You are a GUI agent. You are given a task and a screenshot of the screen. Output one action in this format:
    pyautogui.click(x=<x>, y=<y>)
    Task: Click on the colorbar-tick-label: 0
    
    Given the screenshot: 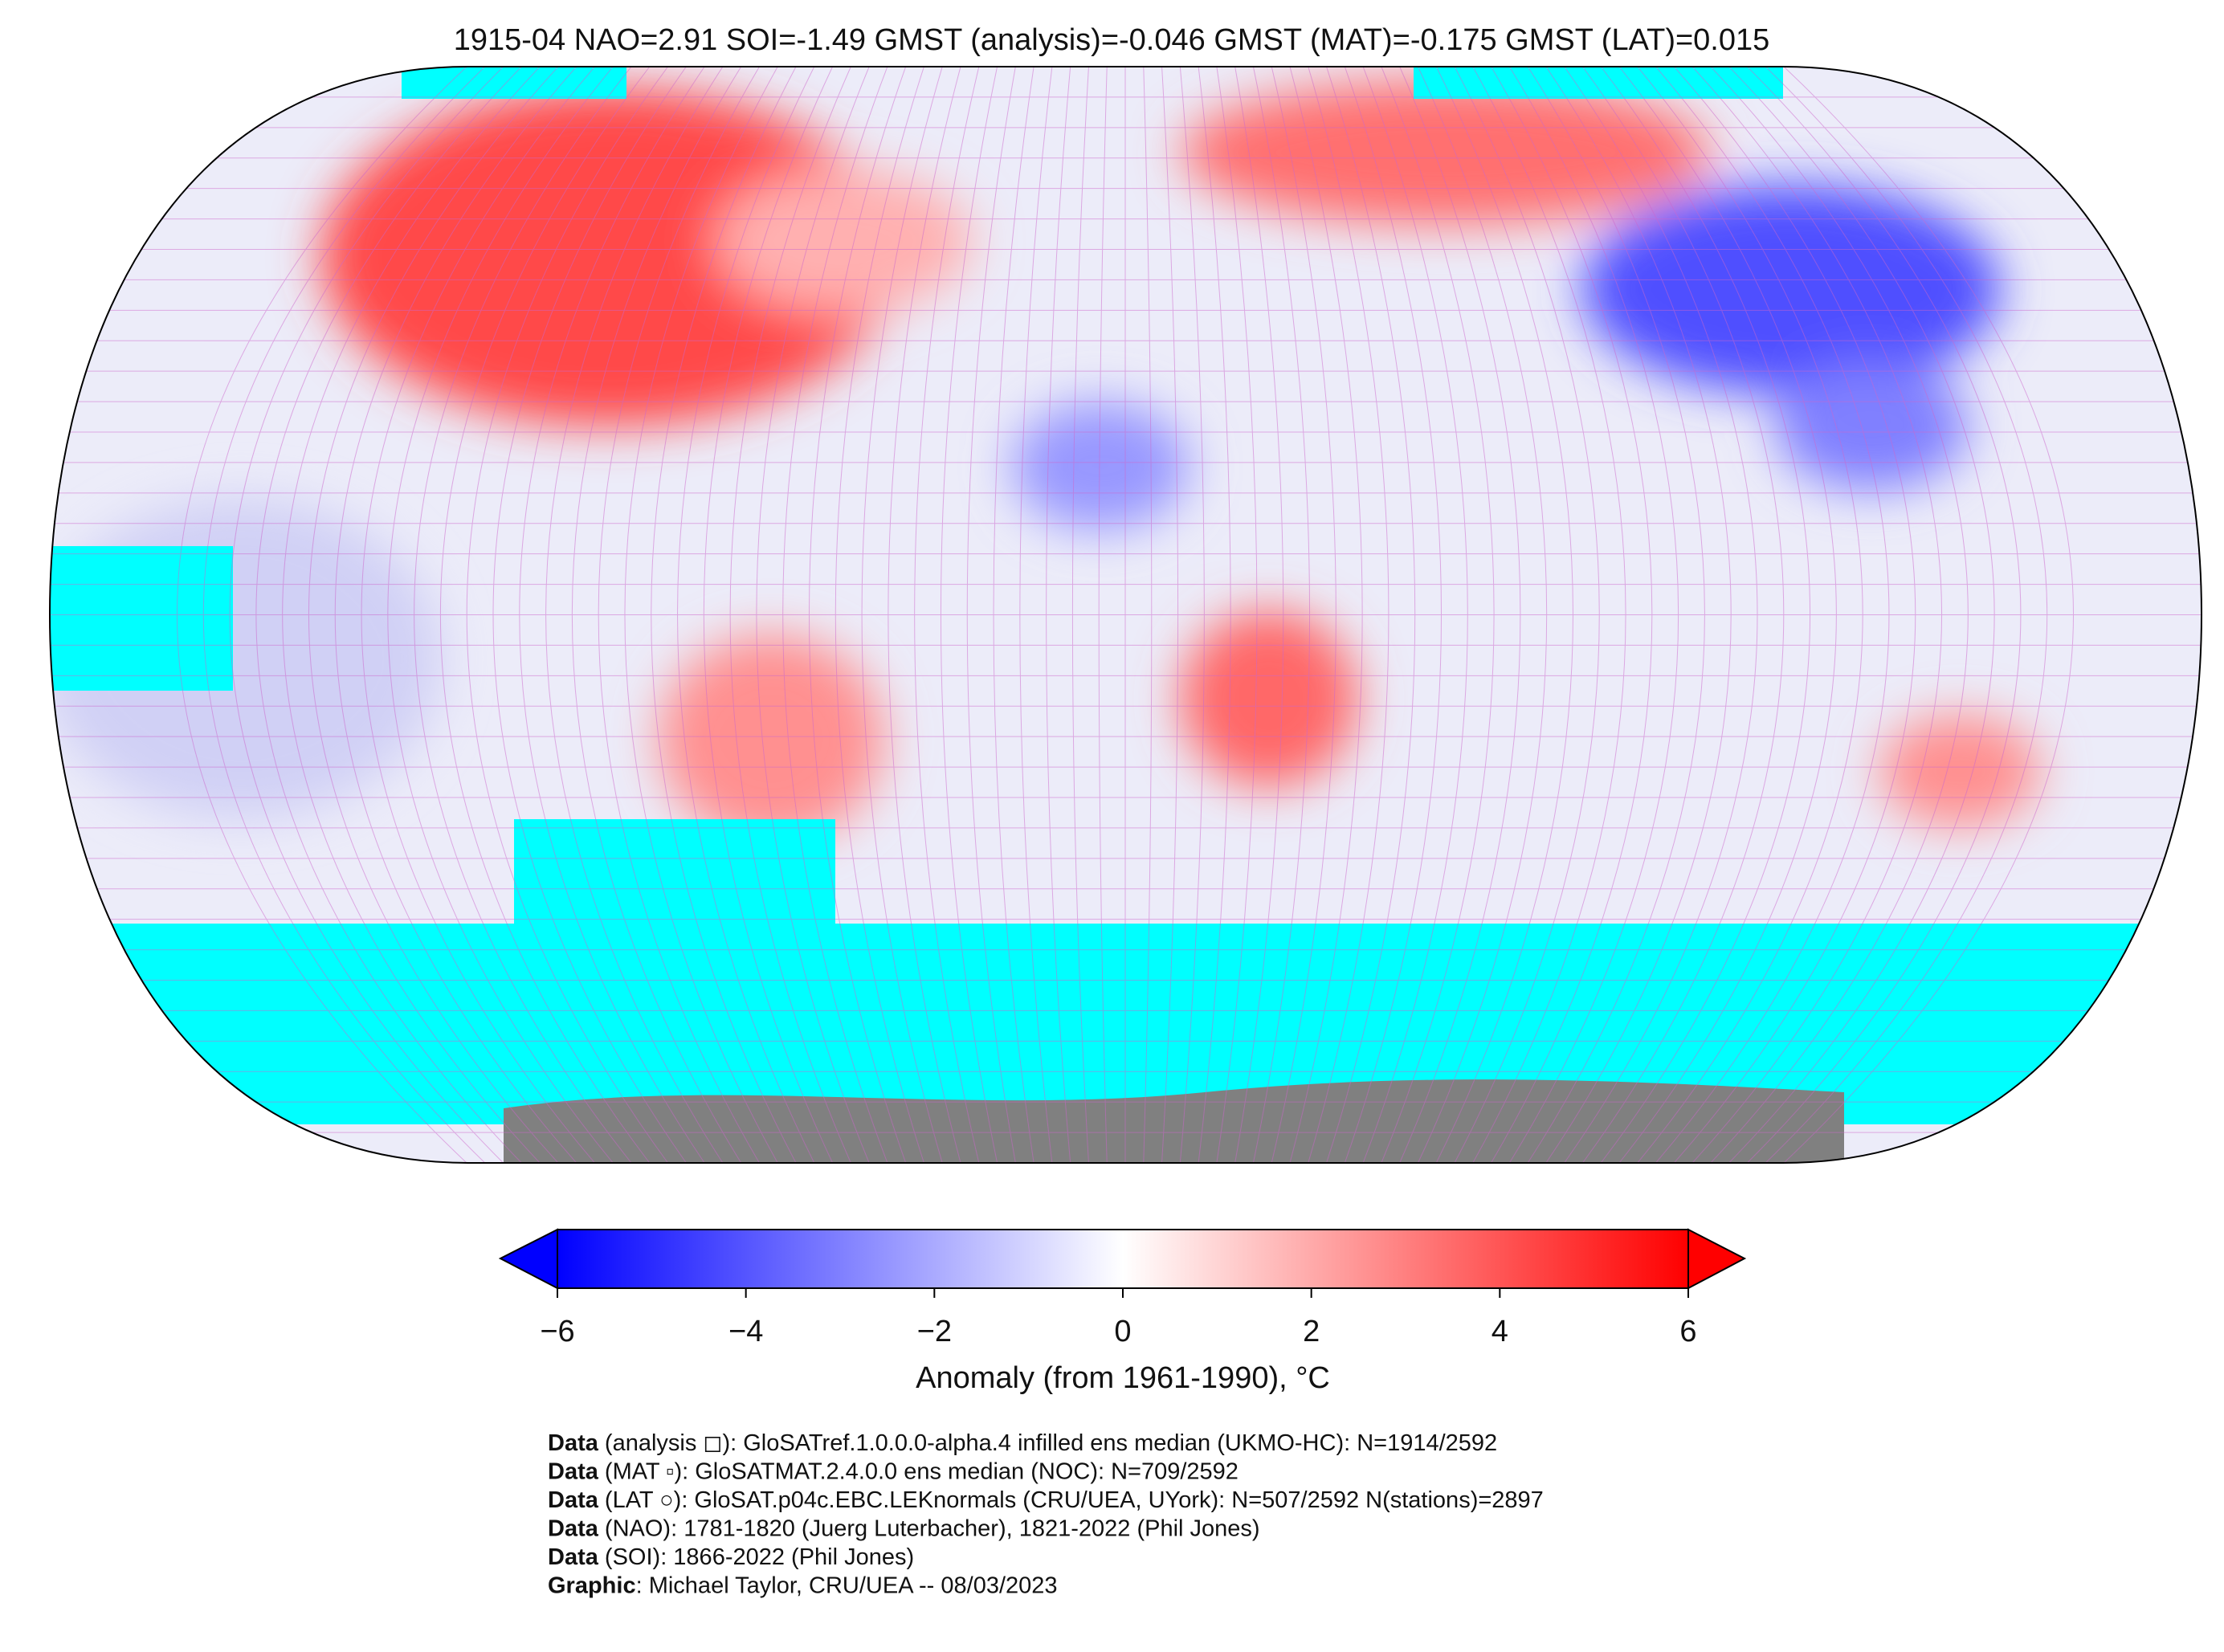 What is the action you would take?
    pyautogui.click(x=1122, y=1331)
    